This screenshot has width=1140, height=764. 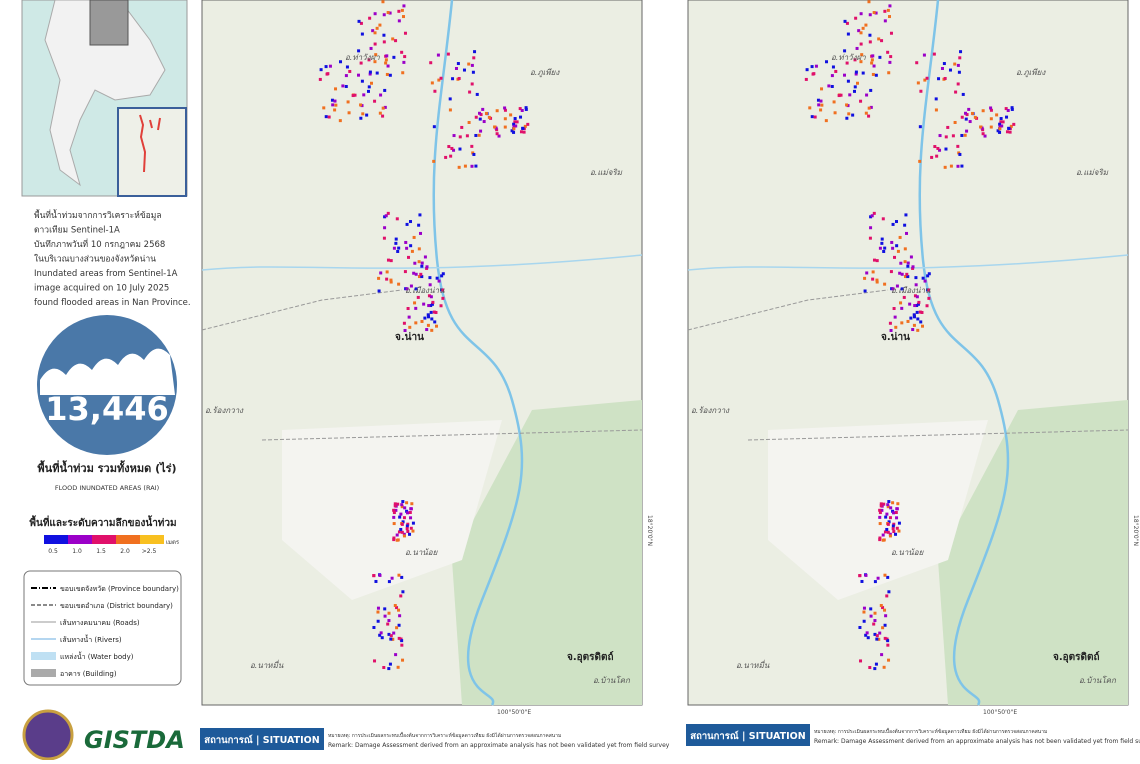 I want to click on depth-unit: เมตร, so click(x=173, y=542).